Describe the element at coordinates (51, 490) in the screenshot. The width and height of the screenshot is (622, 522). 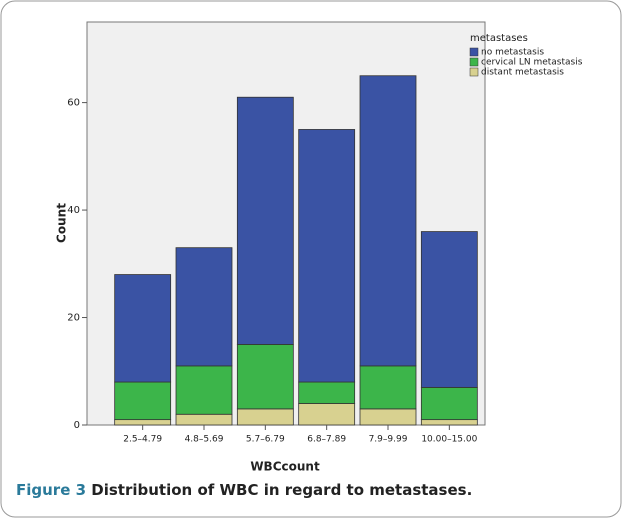
I see `caption-label: Figure 3` at that location.